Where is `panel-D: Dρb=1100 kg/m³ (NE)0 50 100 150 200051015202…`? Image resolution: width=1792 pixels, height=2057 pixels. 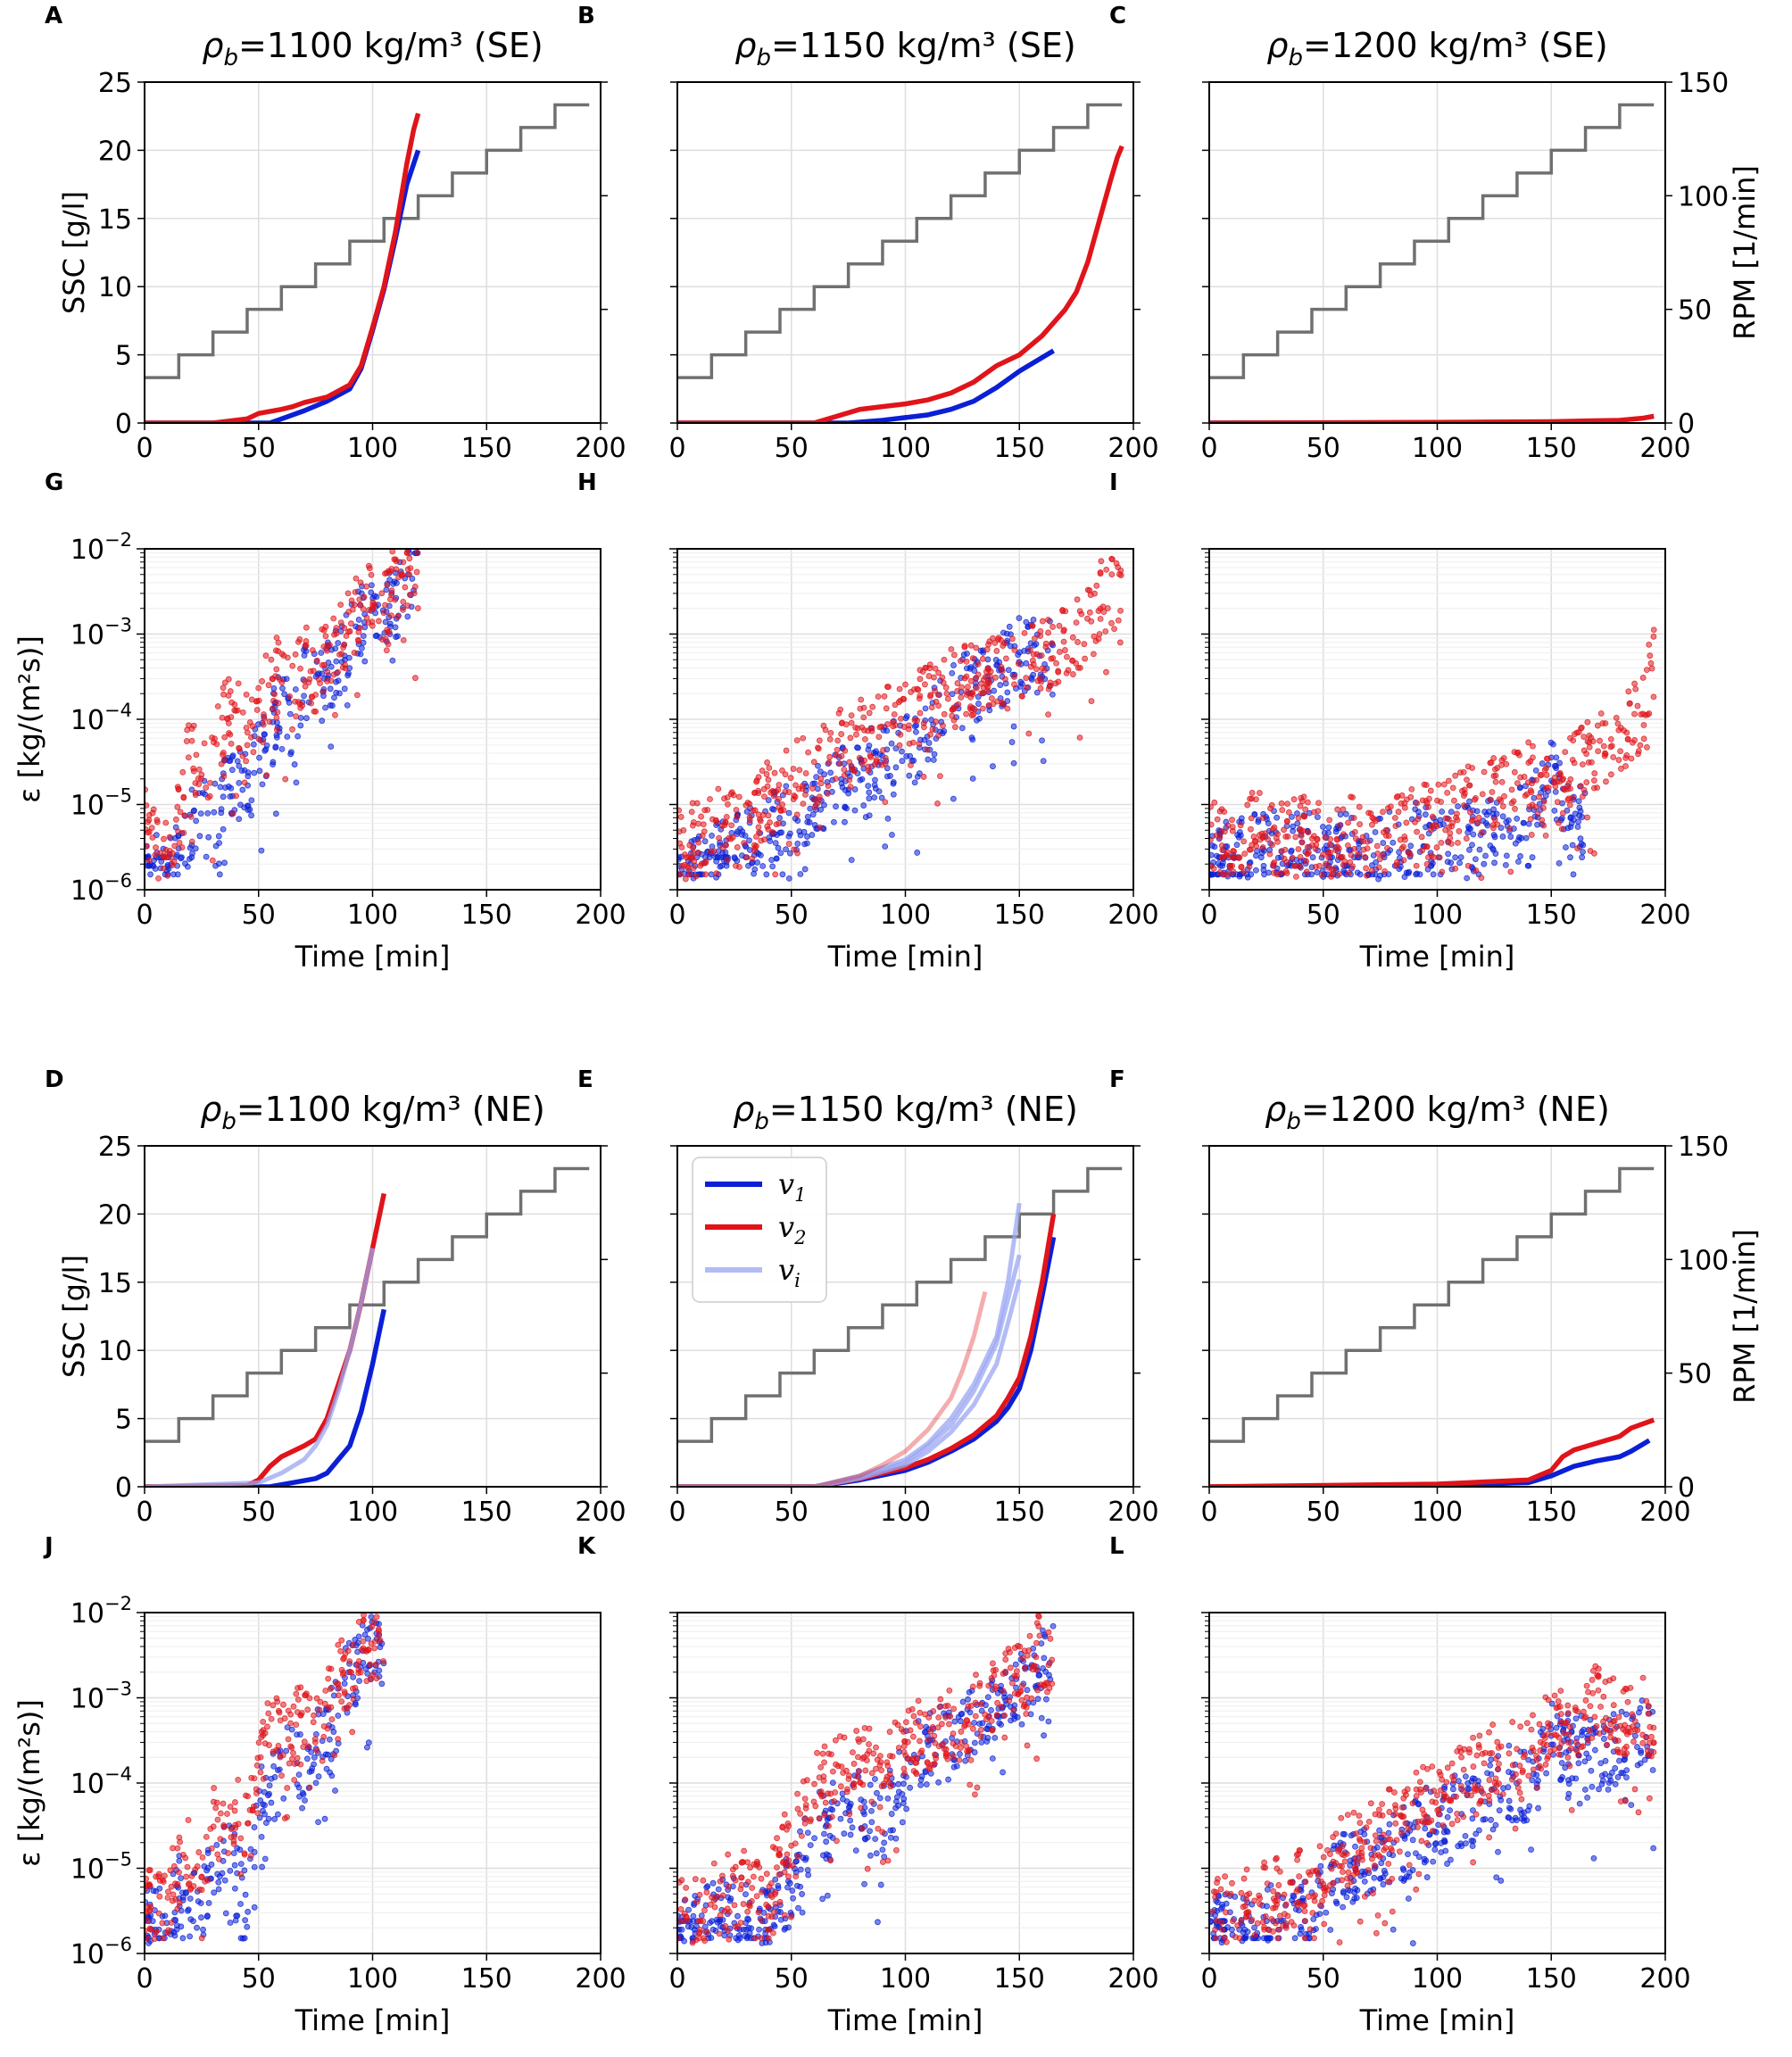 panel-D: Dρb=1100 kg/m³ (NE)0 50 100 150 200051015202… is located at coordinates (335, 1297).